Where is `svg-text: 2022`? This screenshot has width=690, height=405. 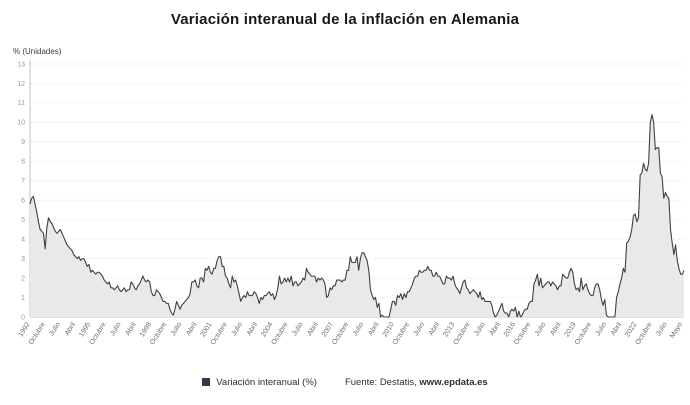
svg-text: 2022 is located at coordinates (631, 329).